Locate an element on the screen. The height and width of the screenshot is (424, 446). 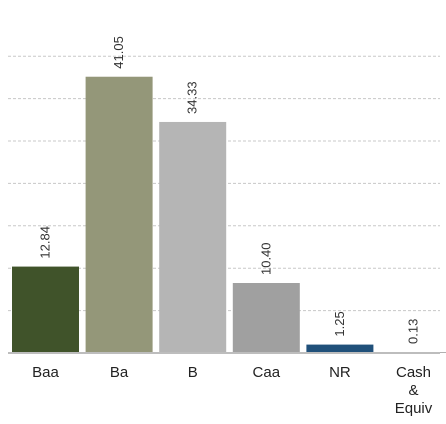
bar-b is located at coordinates (193, 237).